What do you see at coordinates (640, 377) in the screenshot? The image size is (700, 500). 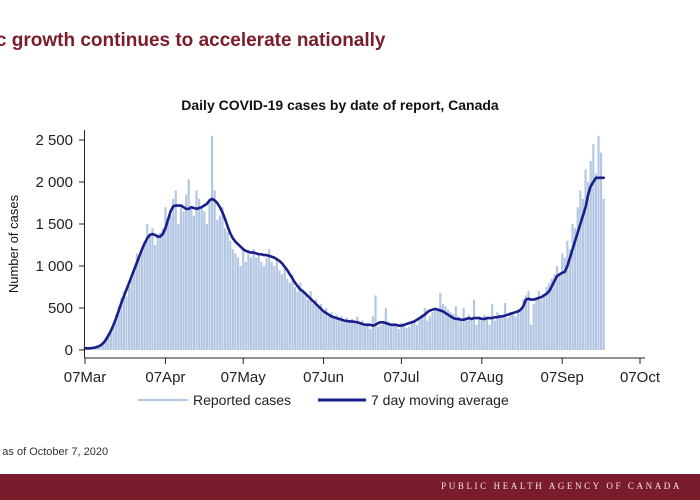 I see `x-tick-label: 07Oct` at bounding box center [640, 377].